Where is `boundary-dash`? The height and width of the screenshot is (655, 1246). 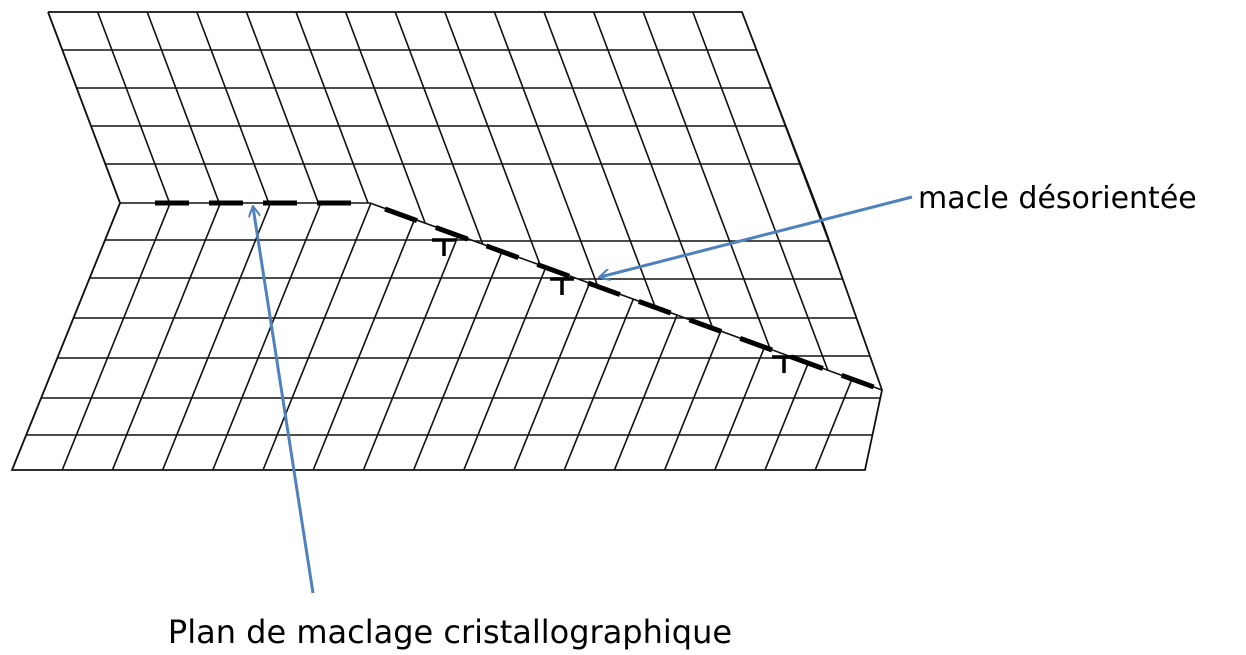
boundary-dash is located at coordinates (633, 299).